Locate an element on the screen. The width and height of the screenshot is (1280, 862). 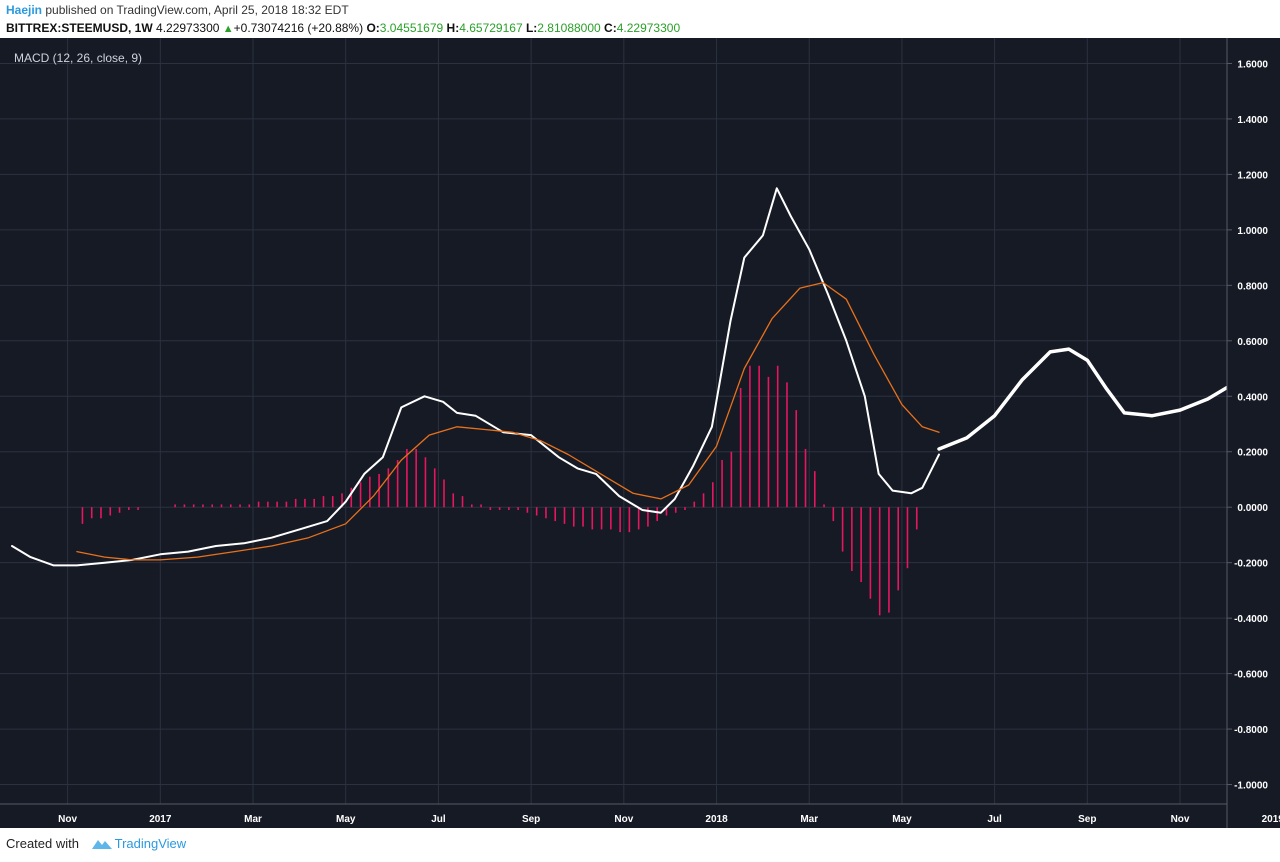
price-axis-background is located at coordinates (1253, 433).